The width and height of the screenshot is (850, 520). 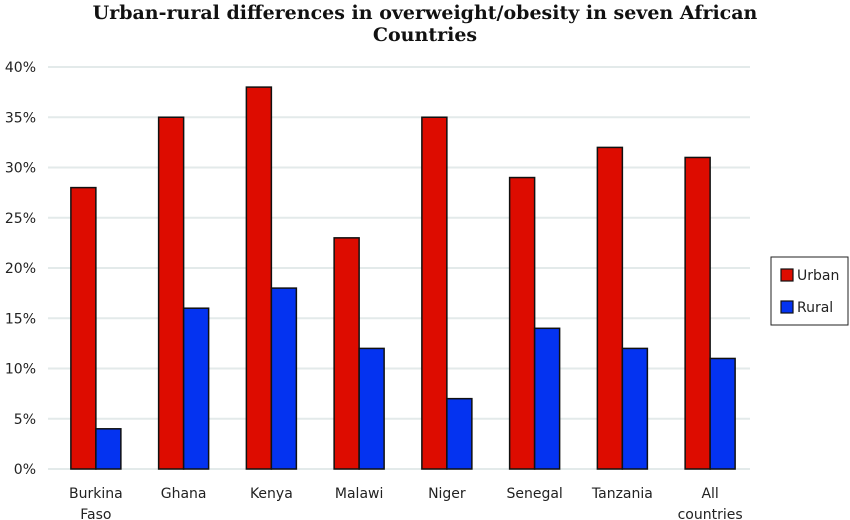 I want to click on legend-swatch-rural, so click(x=787, y=307).